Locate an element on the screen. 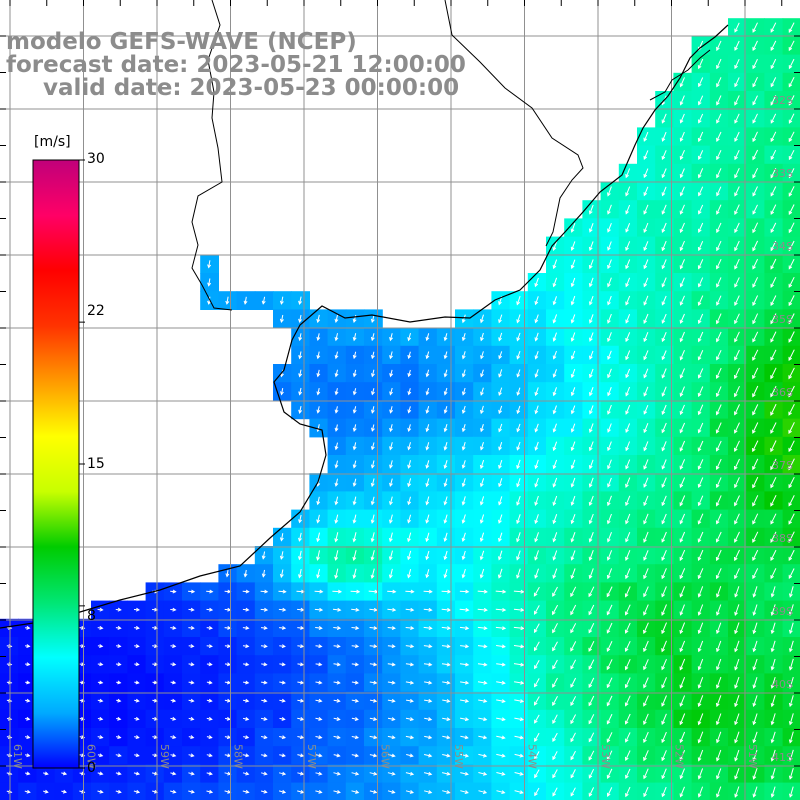 Image resolution: width=800 pixels, height=800 pixels. latitude-label: 41S is located at coordinates (782, 757).